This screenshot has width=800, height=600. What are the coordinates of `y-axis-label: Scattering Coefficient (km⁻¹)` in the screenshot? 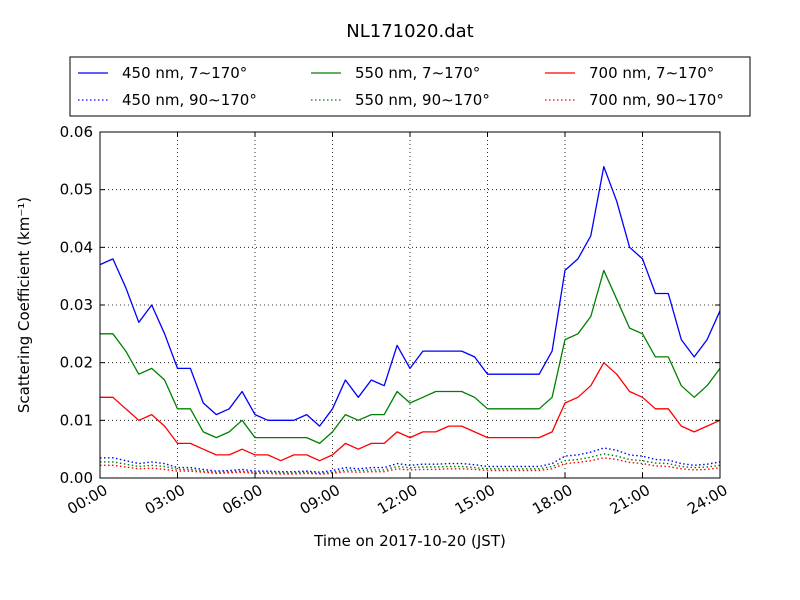 It's located at (24, 305).